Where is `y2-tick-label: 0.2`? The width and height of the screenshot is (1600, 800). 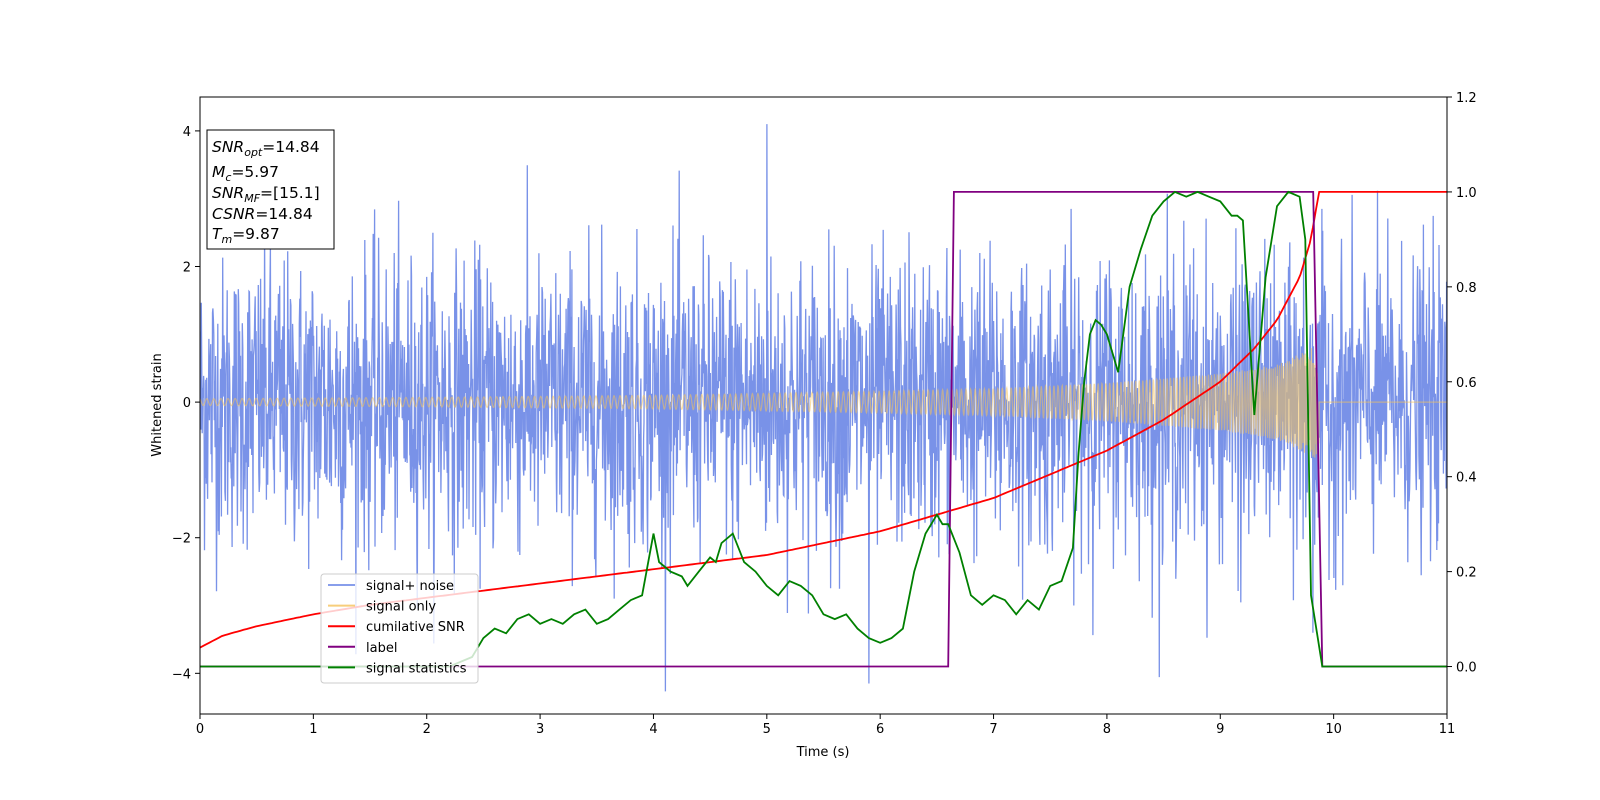
y2-tick-label: 0.2 is located at coordinates (1466, 573).